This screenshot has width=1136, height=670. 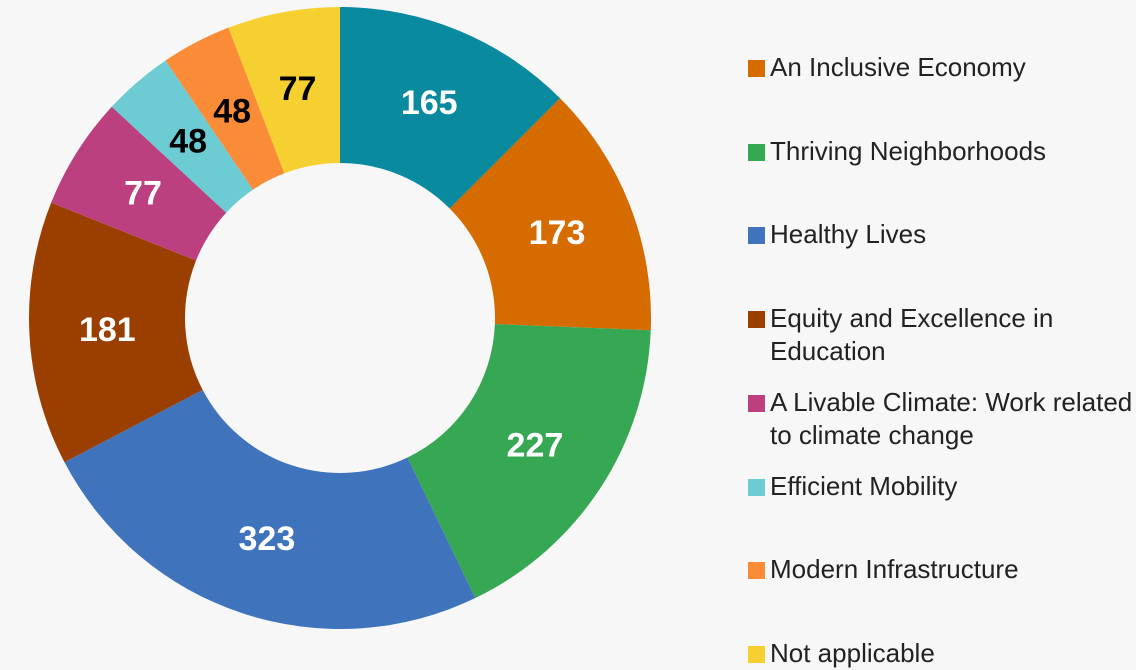 I want to click on legend-label: An Inclusive Economy, so click(x=898, y=67).